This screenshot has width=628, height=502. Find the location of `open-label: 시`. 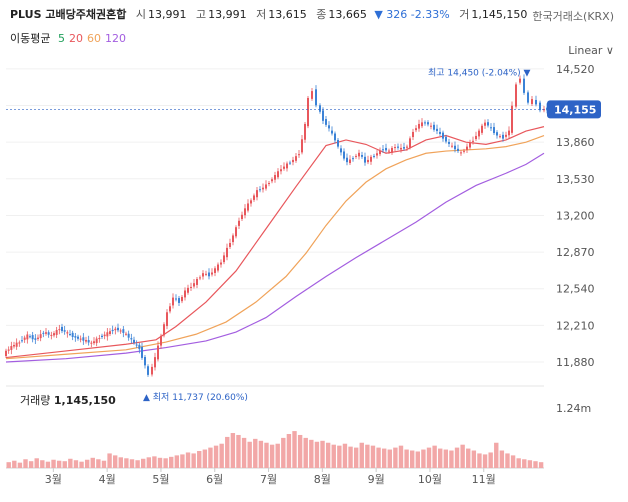

open-label: 시 is located at coordinates (140, 14).